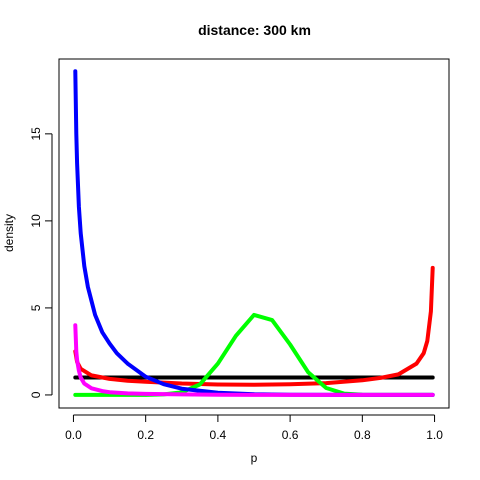  I want to click on x-tick-label: 0.8, so click(362, 435).